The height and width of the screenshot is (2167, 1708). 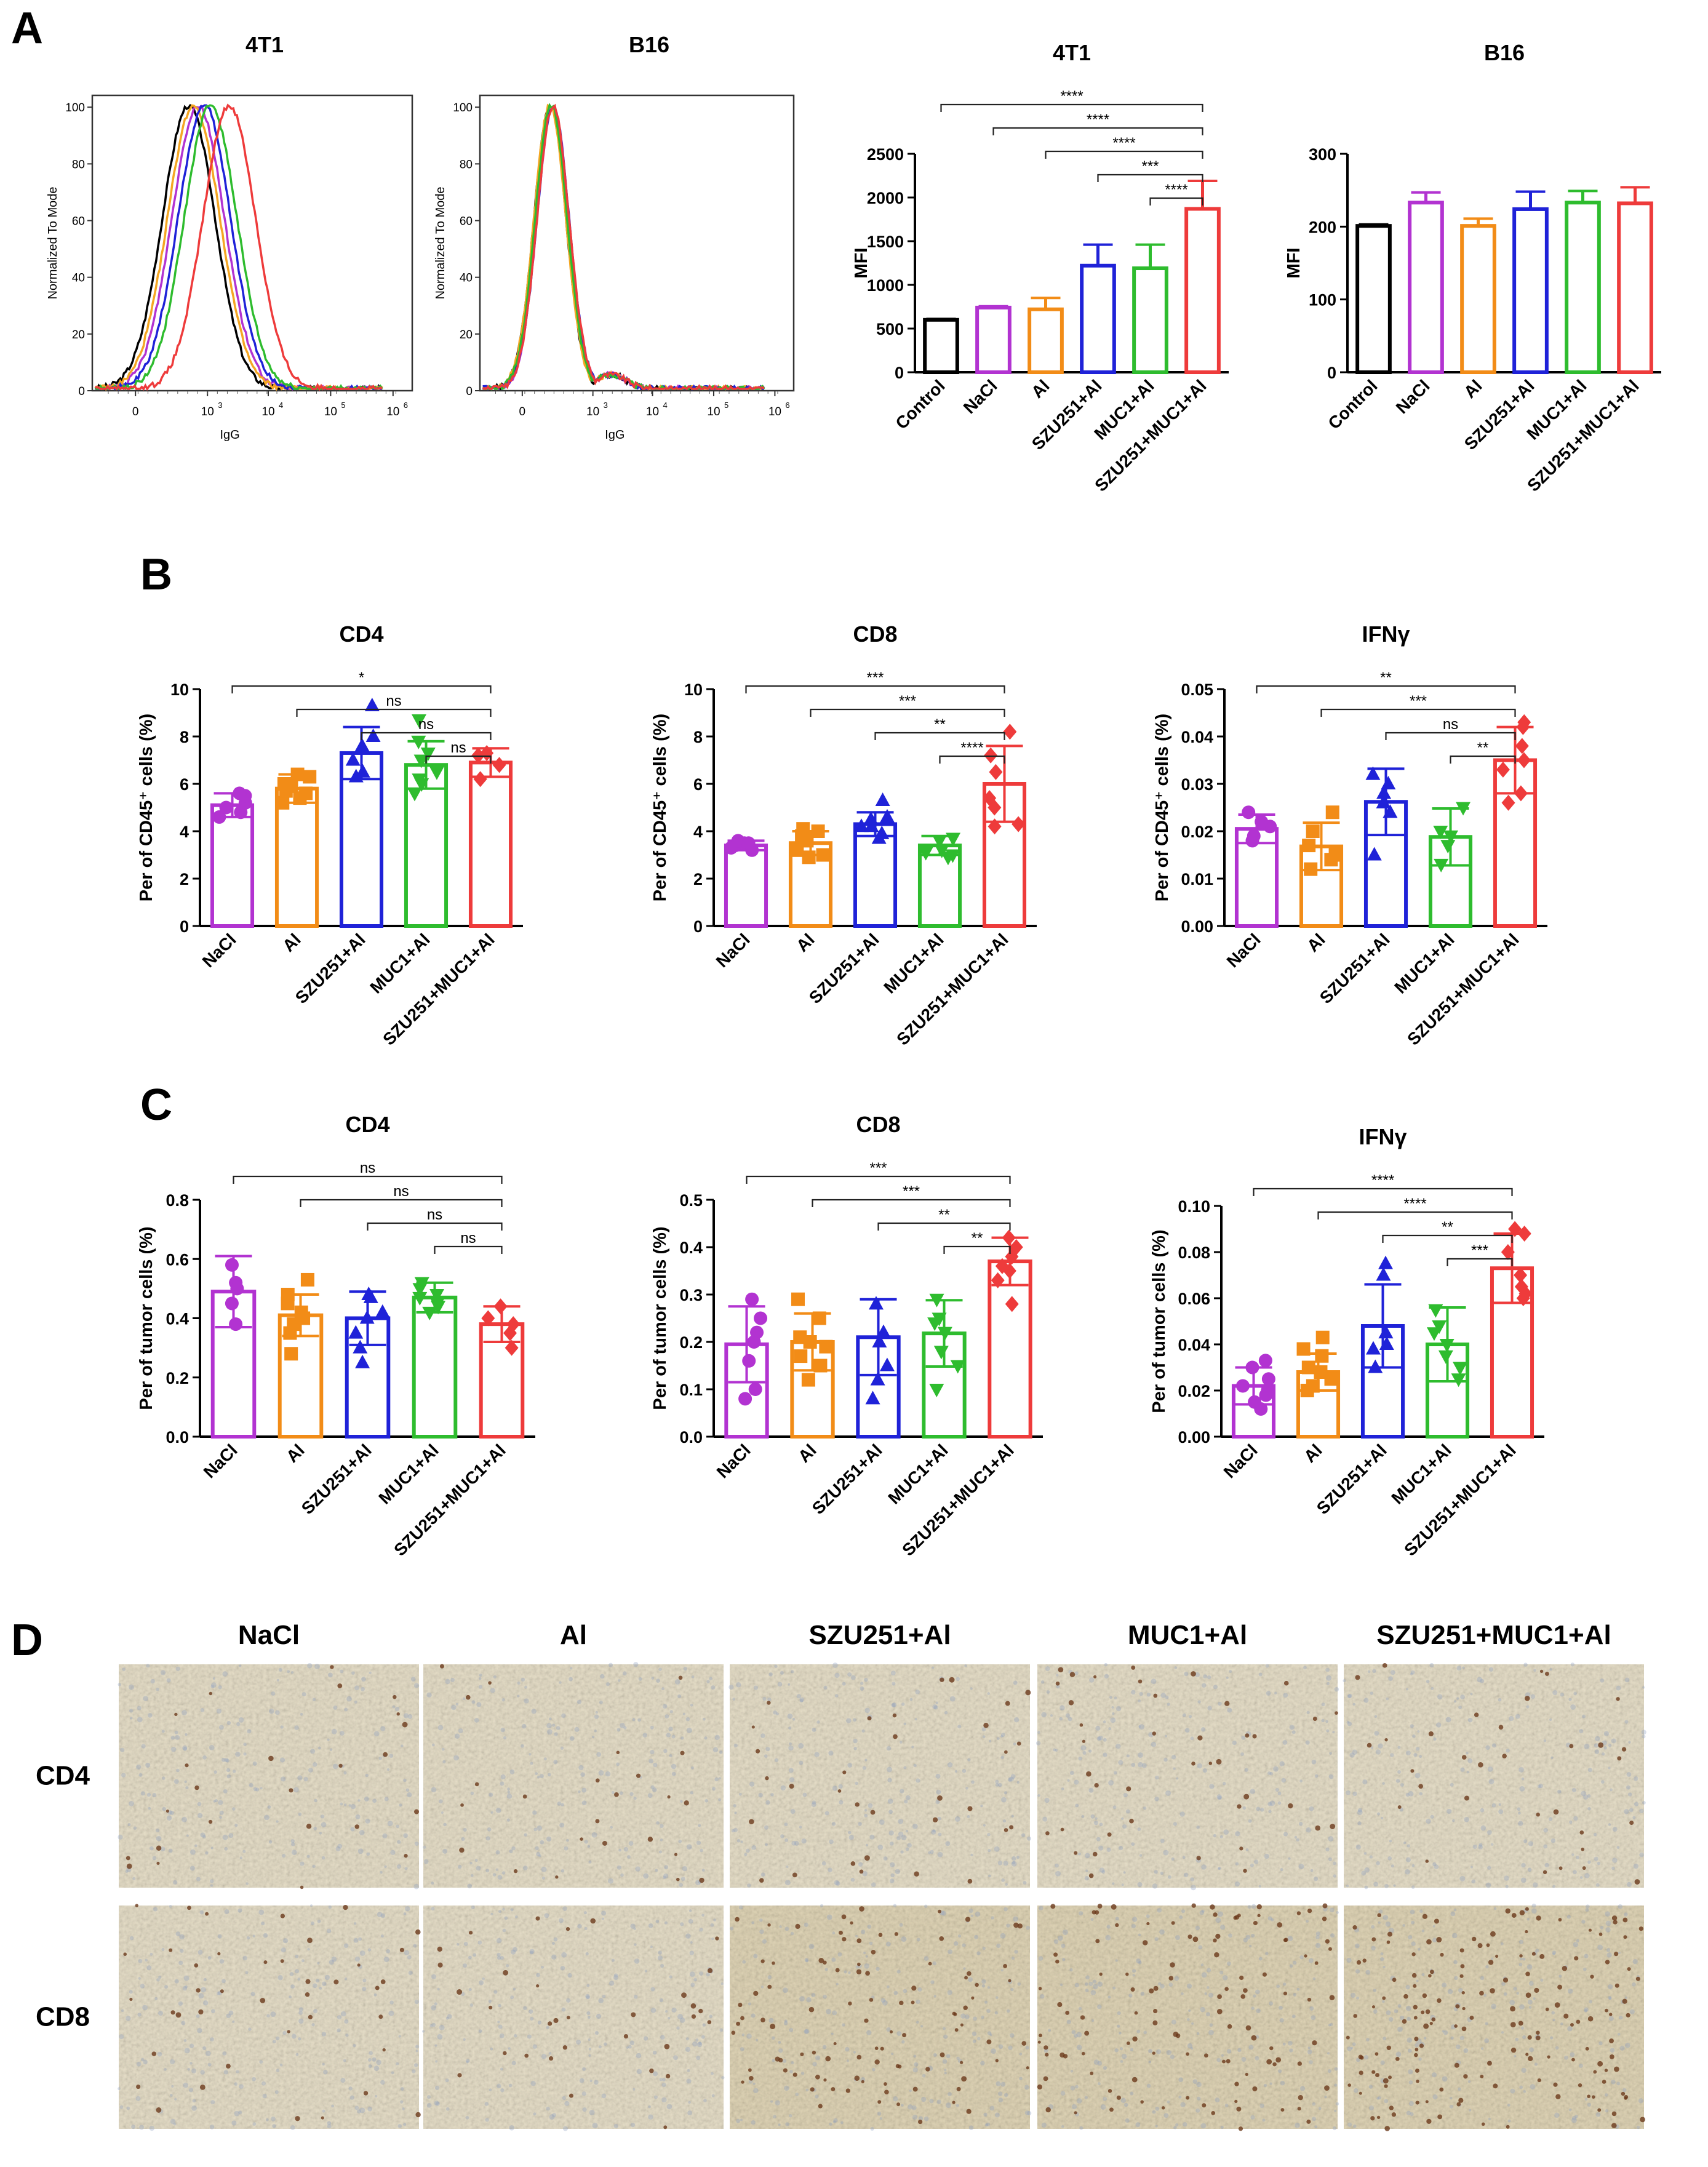 I want to click on significance-bracket, so click(x=944, y=1226).